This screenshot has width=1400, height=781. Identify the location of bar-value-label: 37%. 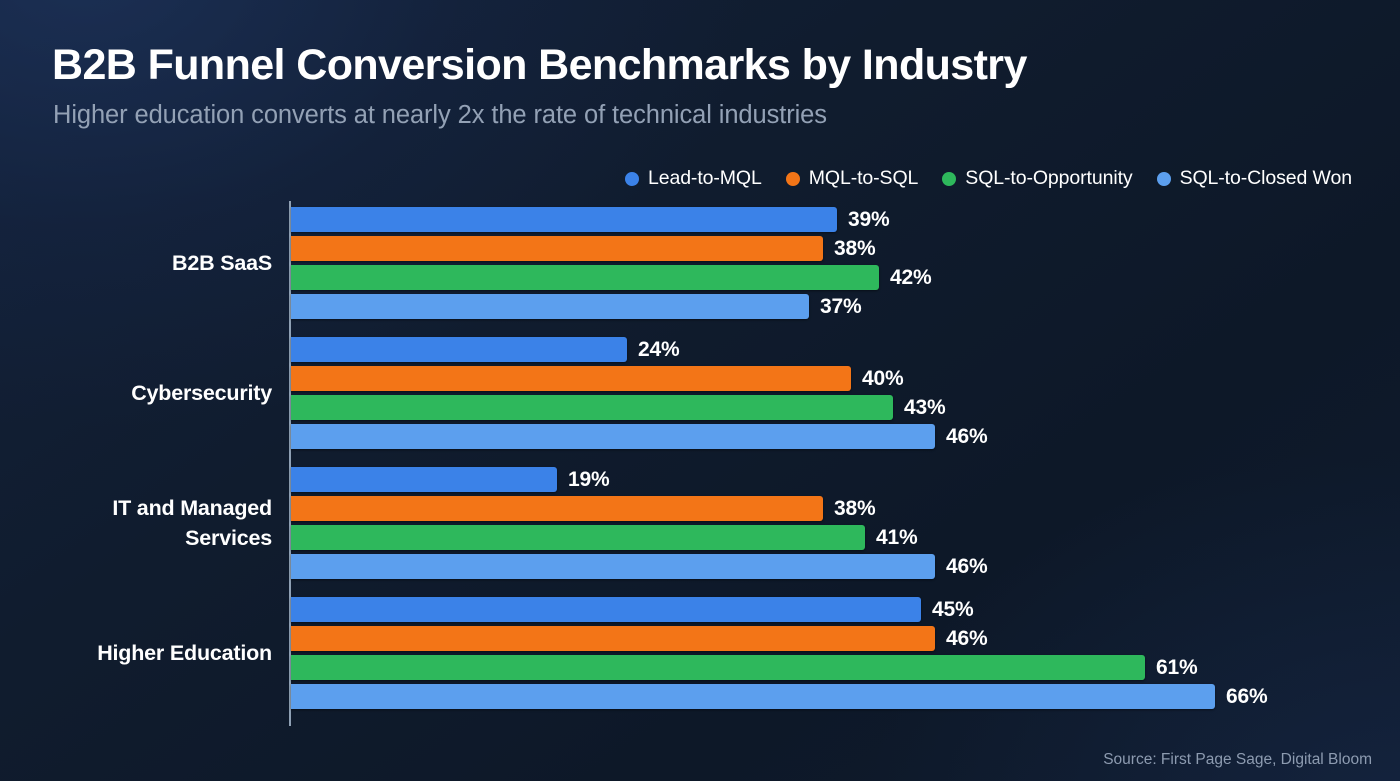
(841, 306).